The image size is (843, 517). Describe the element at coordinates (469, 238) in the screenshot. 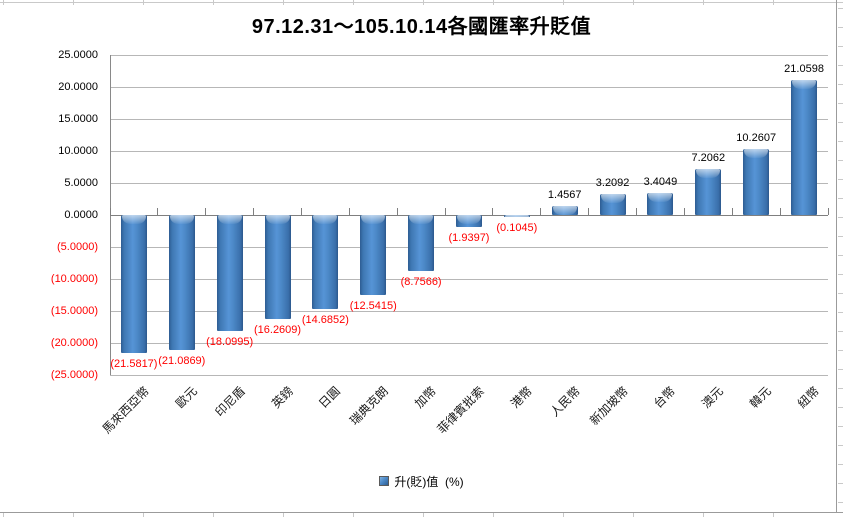

I see `data-label: (1.9397)` at that location.